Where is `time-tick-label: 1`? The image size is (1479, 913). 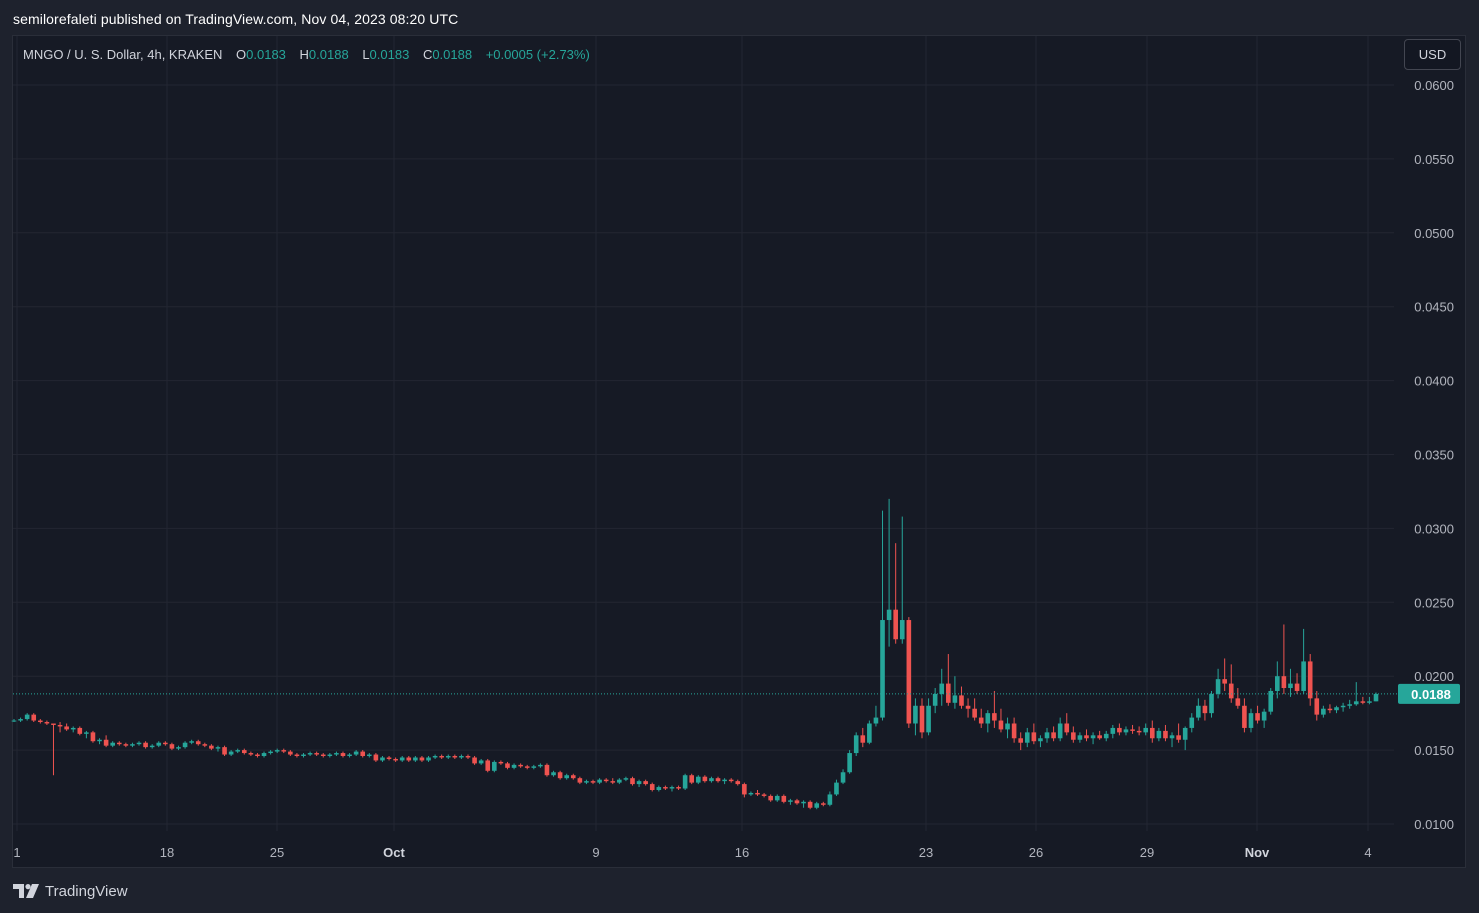
time-tick-label: 1 is located at coordinates (16, 852).